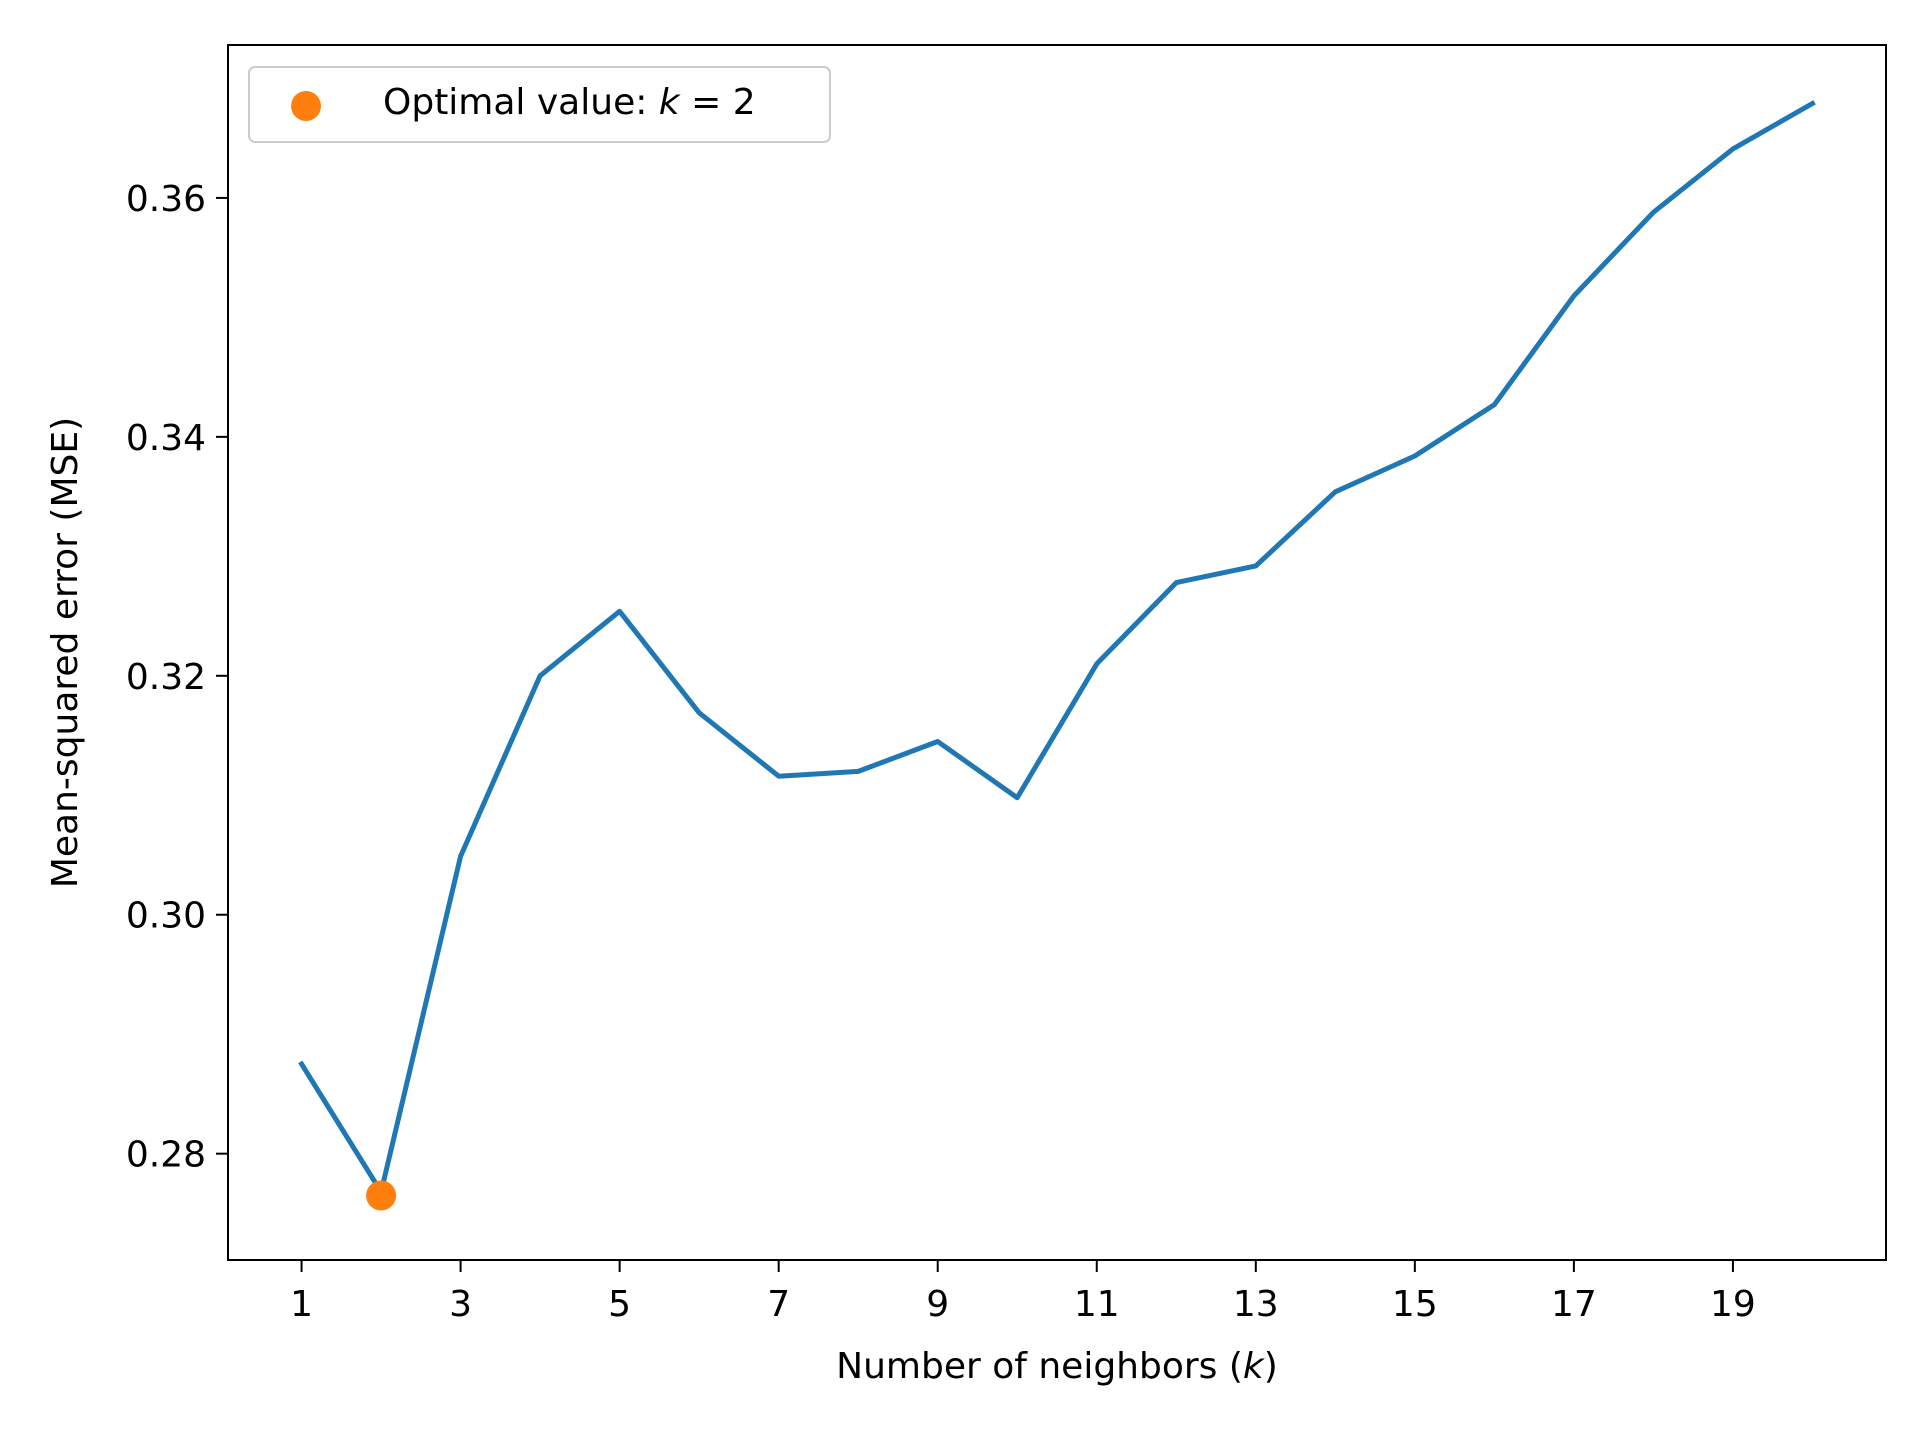 The image size is (1920, 1440). What do you see at coordinates (166, 1155) in the screenshot?
I see `y-tick-label: 0.28` at bounding box center [166, 1155].